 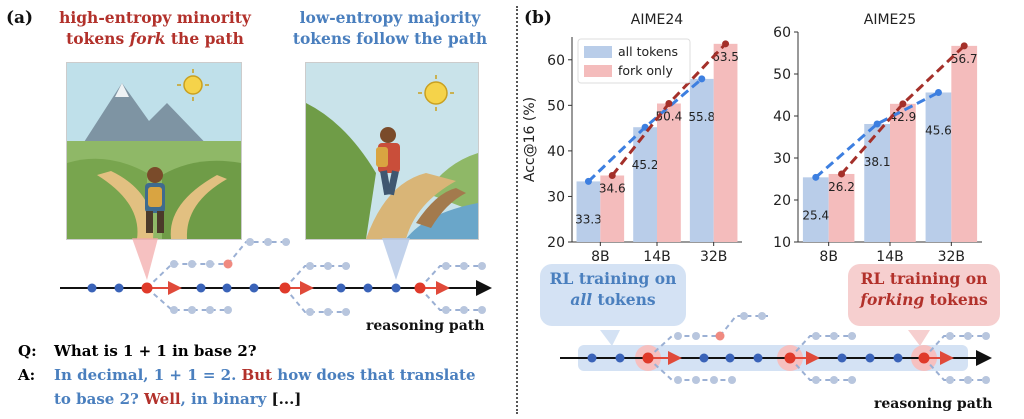 I want to click on y-axis-label: Acc@16 (%), so click(x=530, y=139).